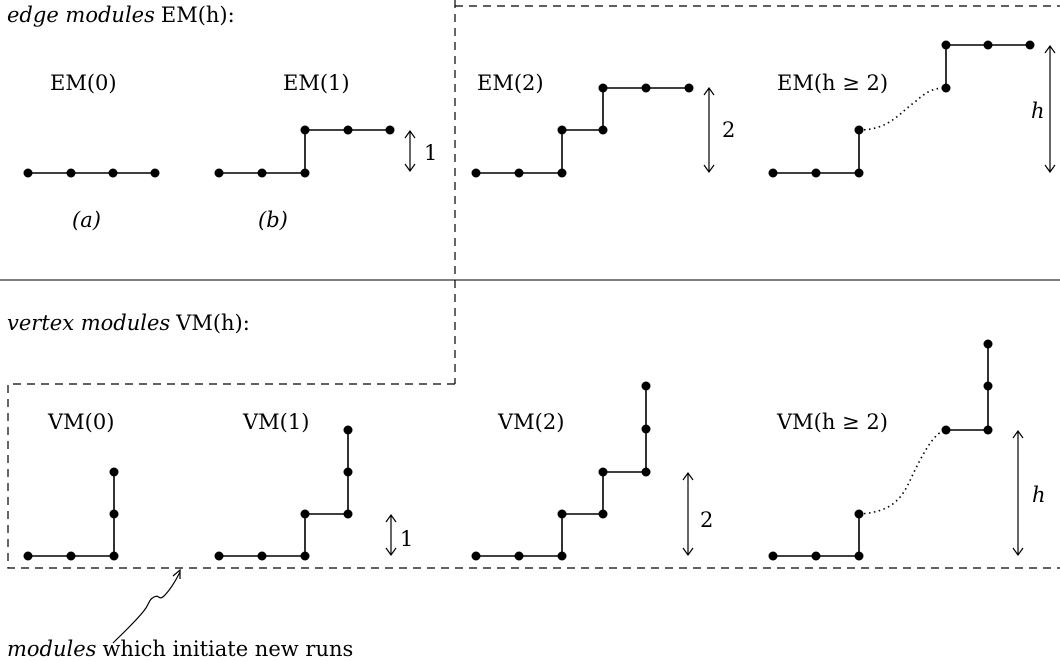 This screenshot has width=1060, height=662. What do you see at coordinates (121, 15) in the screenshot?
I see `edge-section-title: edge modules EM(h):` at bounding box center [121, 15].